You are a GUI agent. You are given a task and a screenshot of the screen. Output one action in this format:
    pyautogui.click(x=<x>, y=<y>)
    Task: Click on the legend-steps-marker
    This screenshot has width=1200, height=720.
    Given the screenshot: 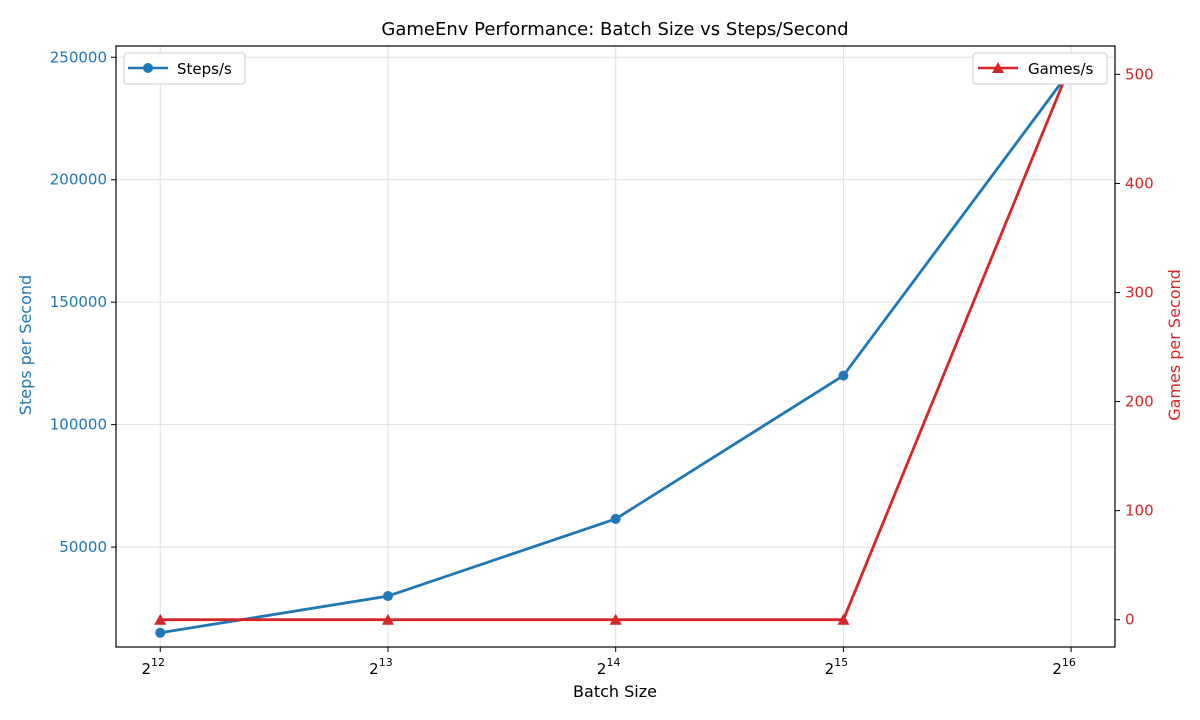 What is the action you would take?
    pyautogui.click(x=148, y=68)
    